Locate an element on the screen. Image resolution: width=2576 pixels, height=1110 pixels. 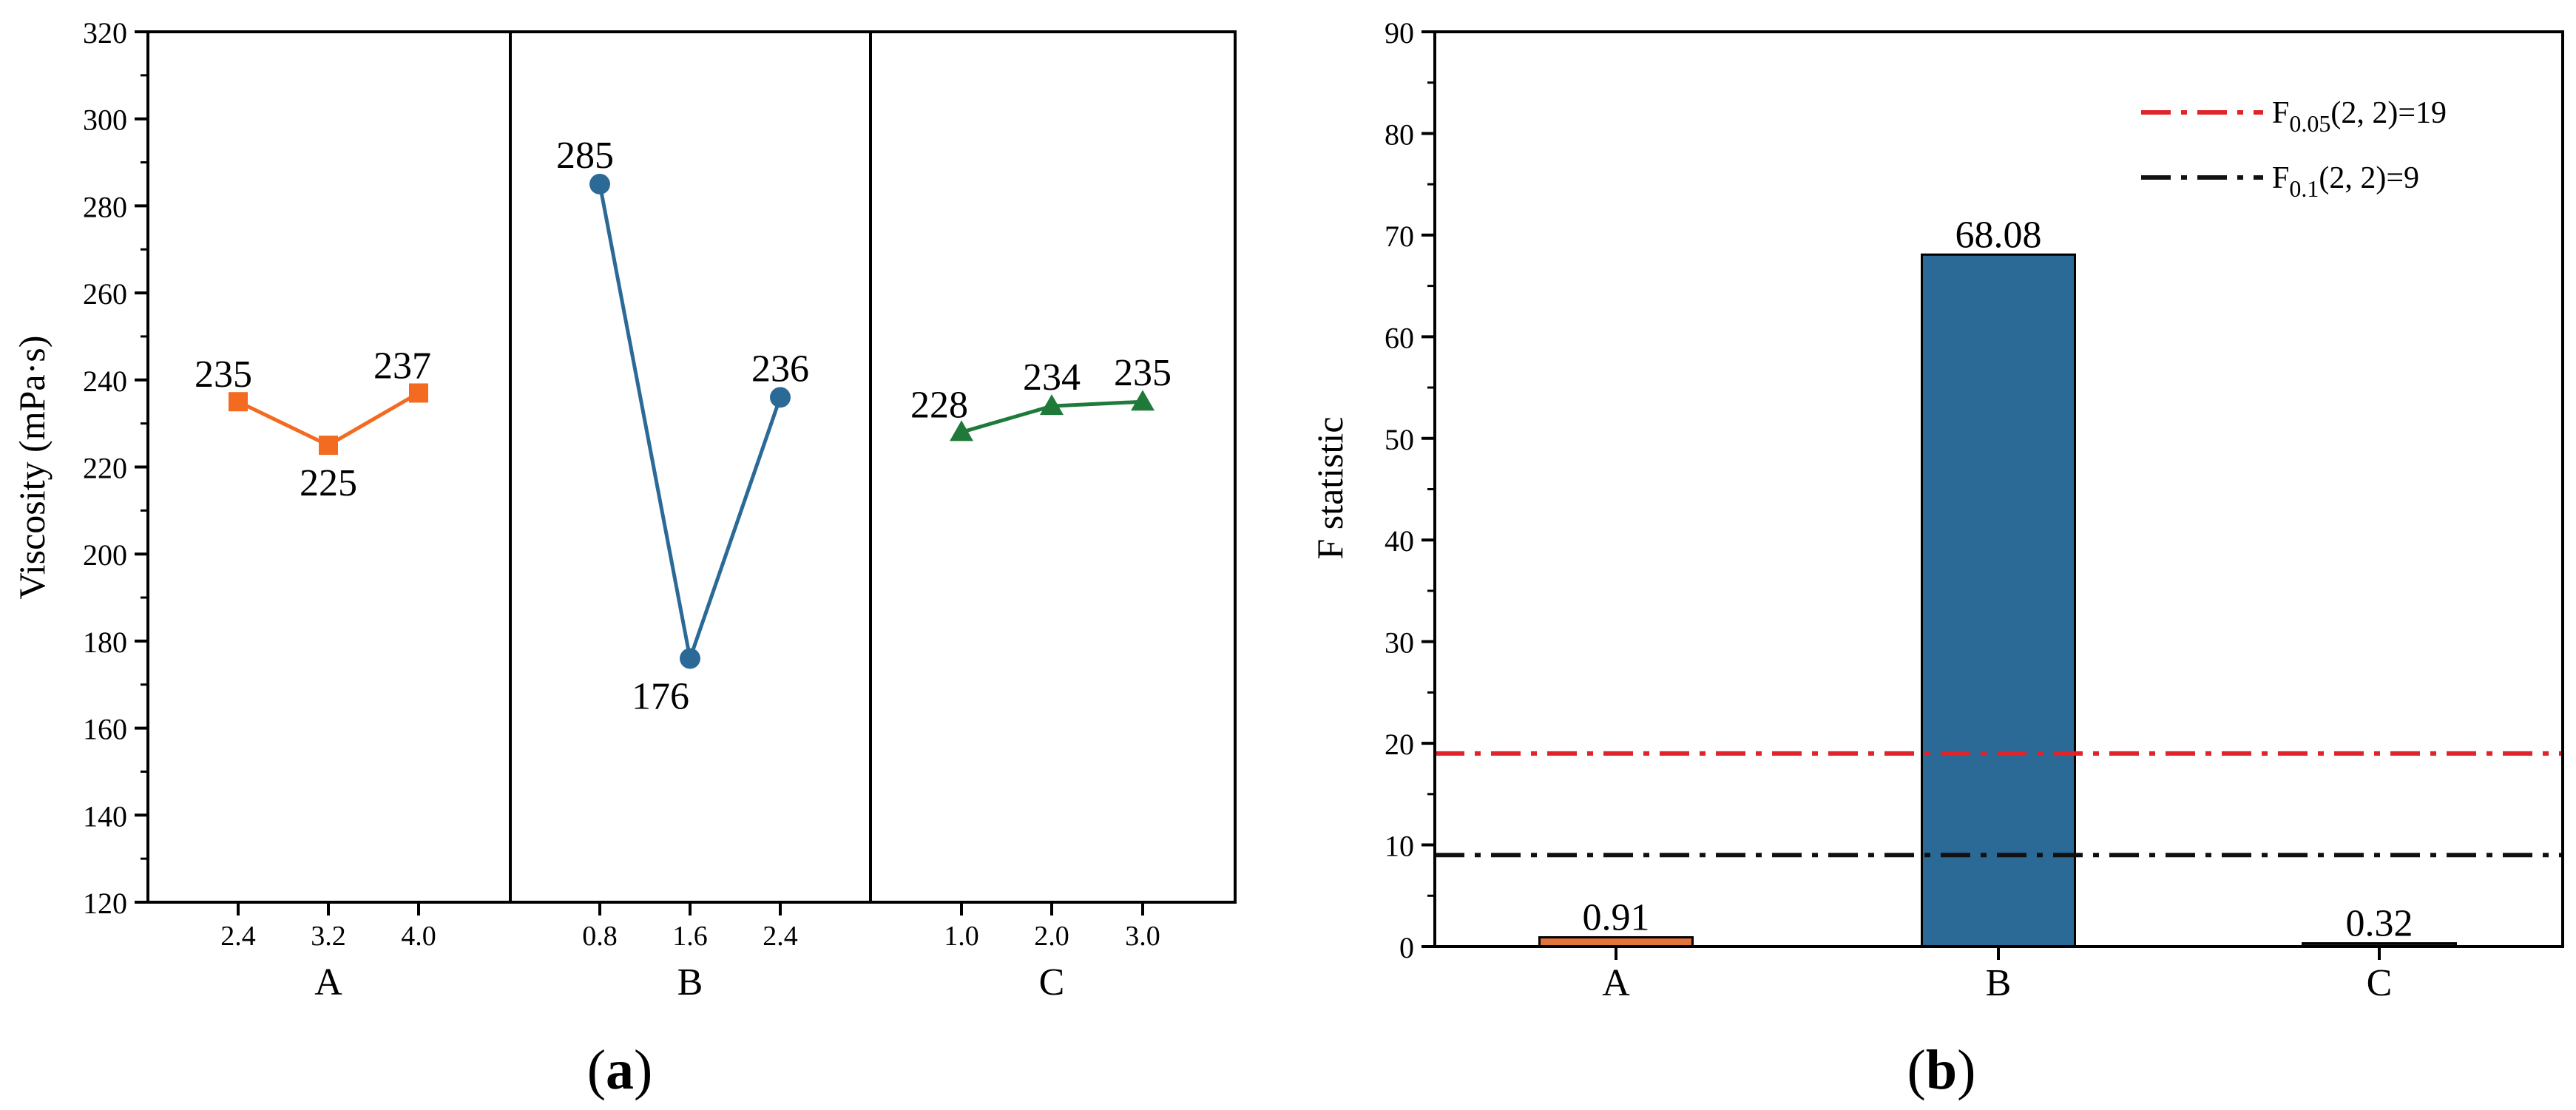
y-tick-label: 260 is located at coordinates (105, 294).